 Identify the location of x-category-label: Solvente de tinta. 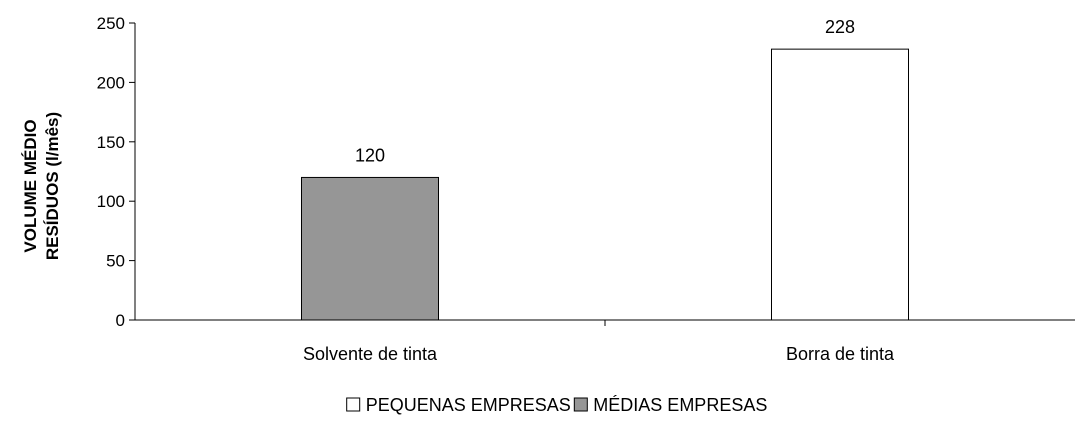
(370, 354).